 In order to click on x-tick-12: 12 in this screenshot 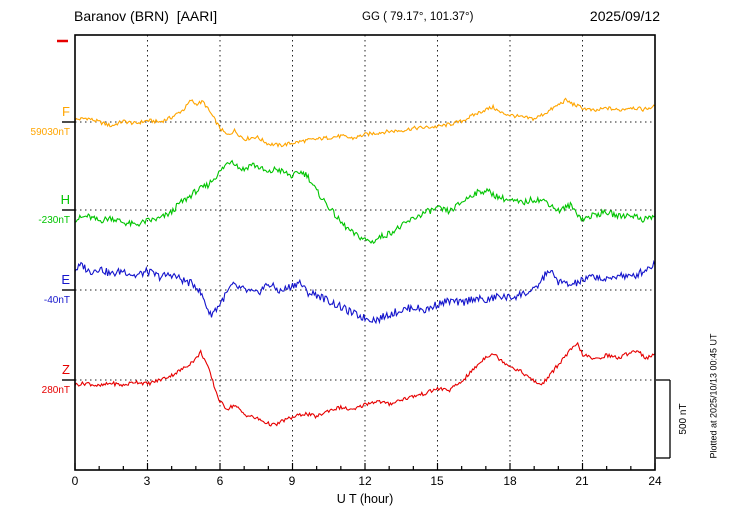, I will do `click(365, 481)`.